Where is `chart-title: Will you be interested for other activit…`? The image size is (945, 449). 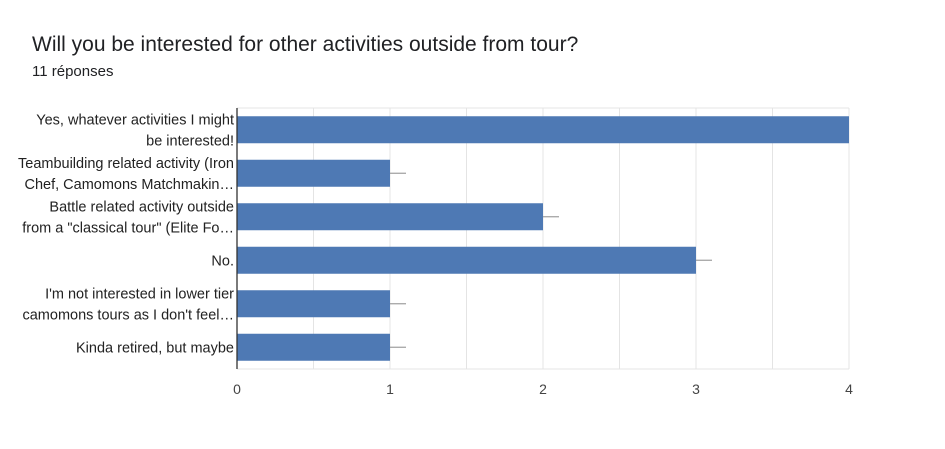 chart-title: Will you be interested for other activit… is located at coordinates (305, 44).